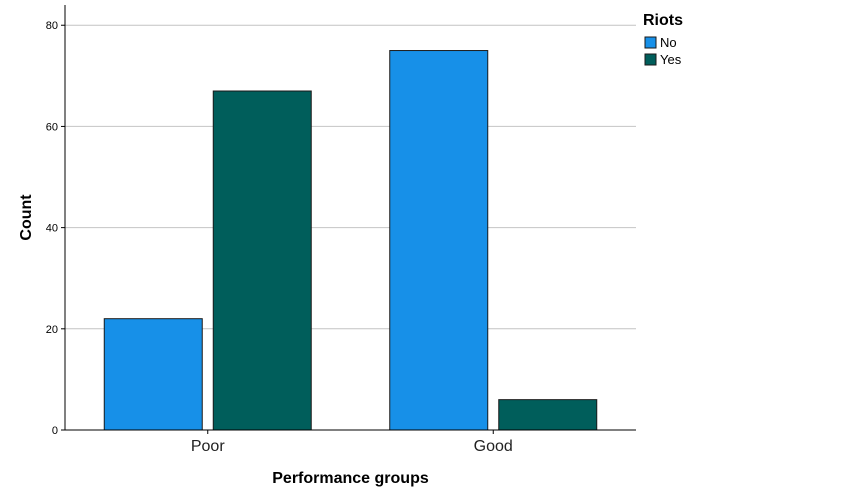  I want to click on x-category-labels: Poor Good, so click(352, 442).